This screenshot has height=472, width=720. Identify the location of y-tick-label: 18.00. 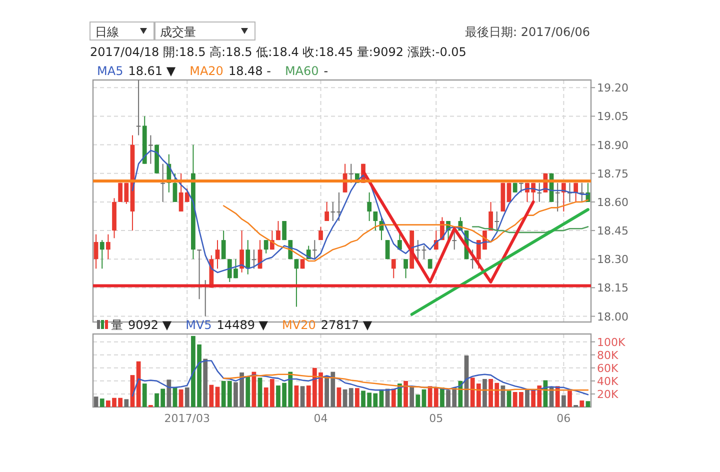
(612, 317).